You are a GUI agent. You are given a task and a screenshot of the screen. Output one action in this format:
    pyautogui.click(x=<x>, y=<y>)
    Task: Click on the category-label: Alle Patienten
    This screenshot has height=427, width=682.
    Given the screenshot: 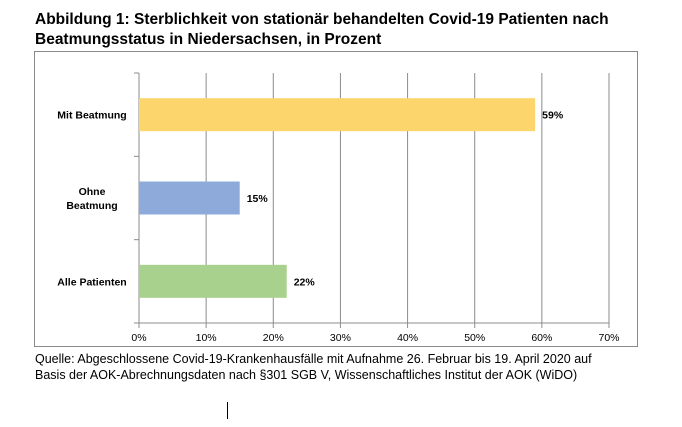 What is the action you would take?
    pyautogui.click(x=91, y=282)
    